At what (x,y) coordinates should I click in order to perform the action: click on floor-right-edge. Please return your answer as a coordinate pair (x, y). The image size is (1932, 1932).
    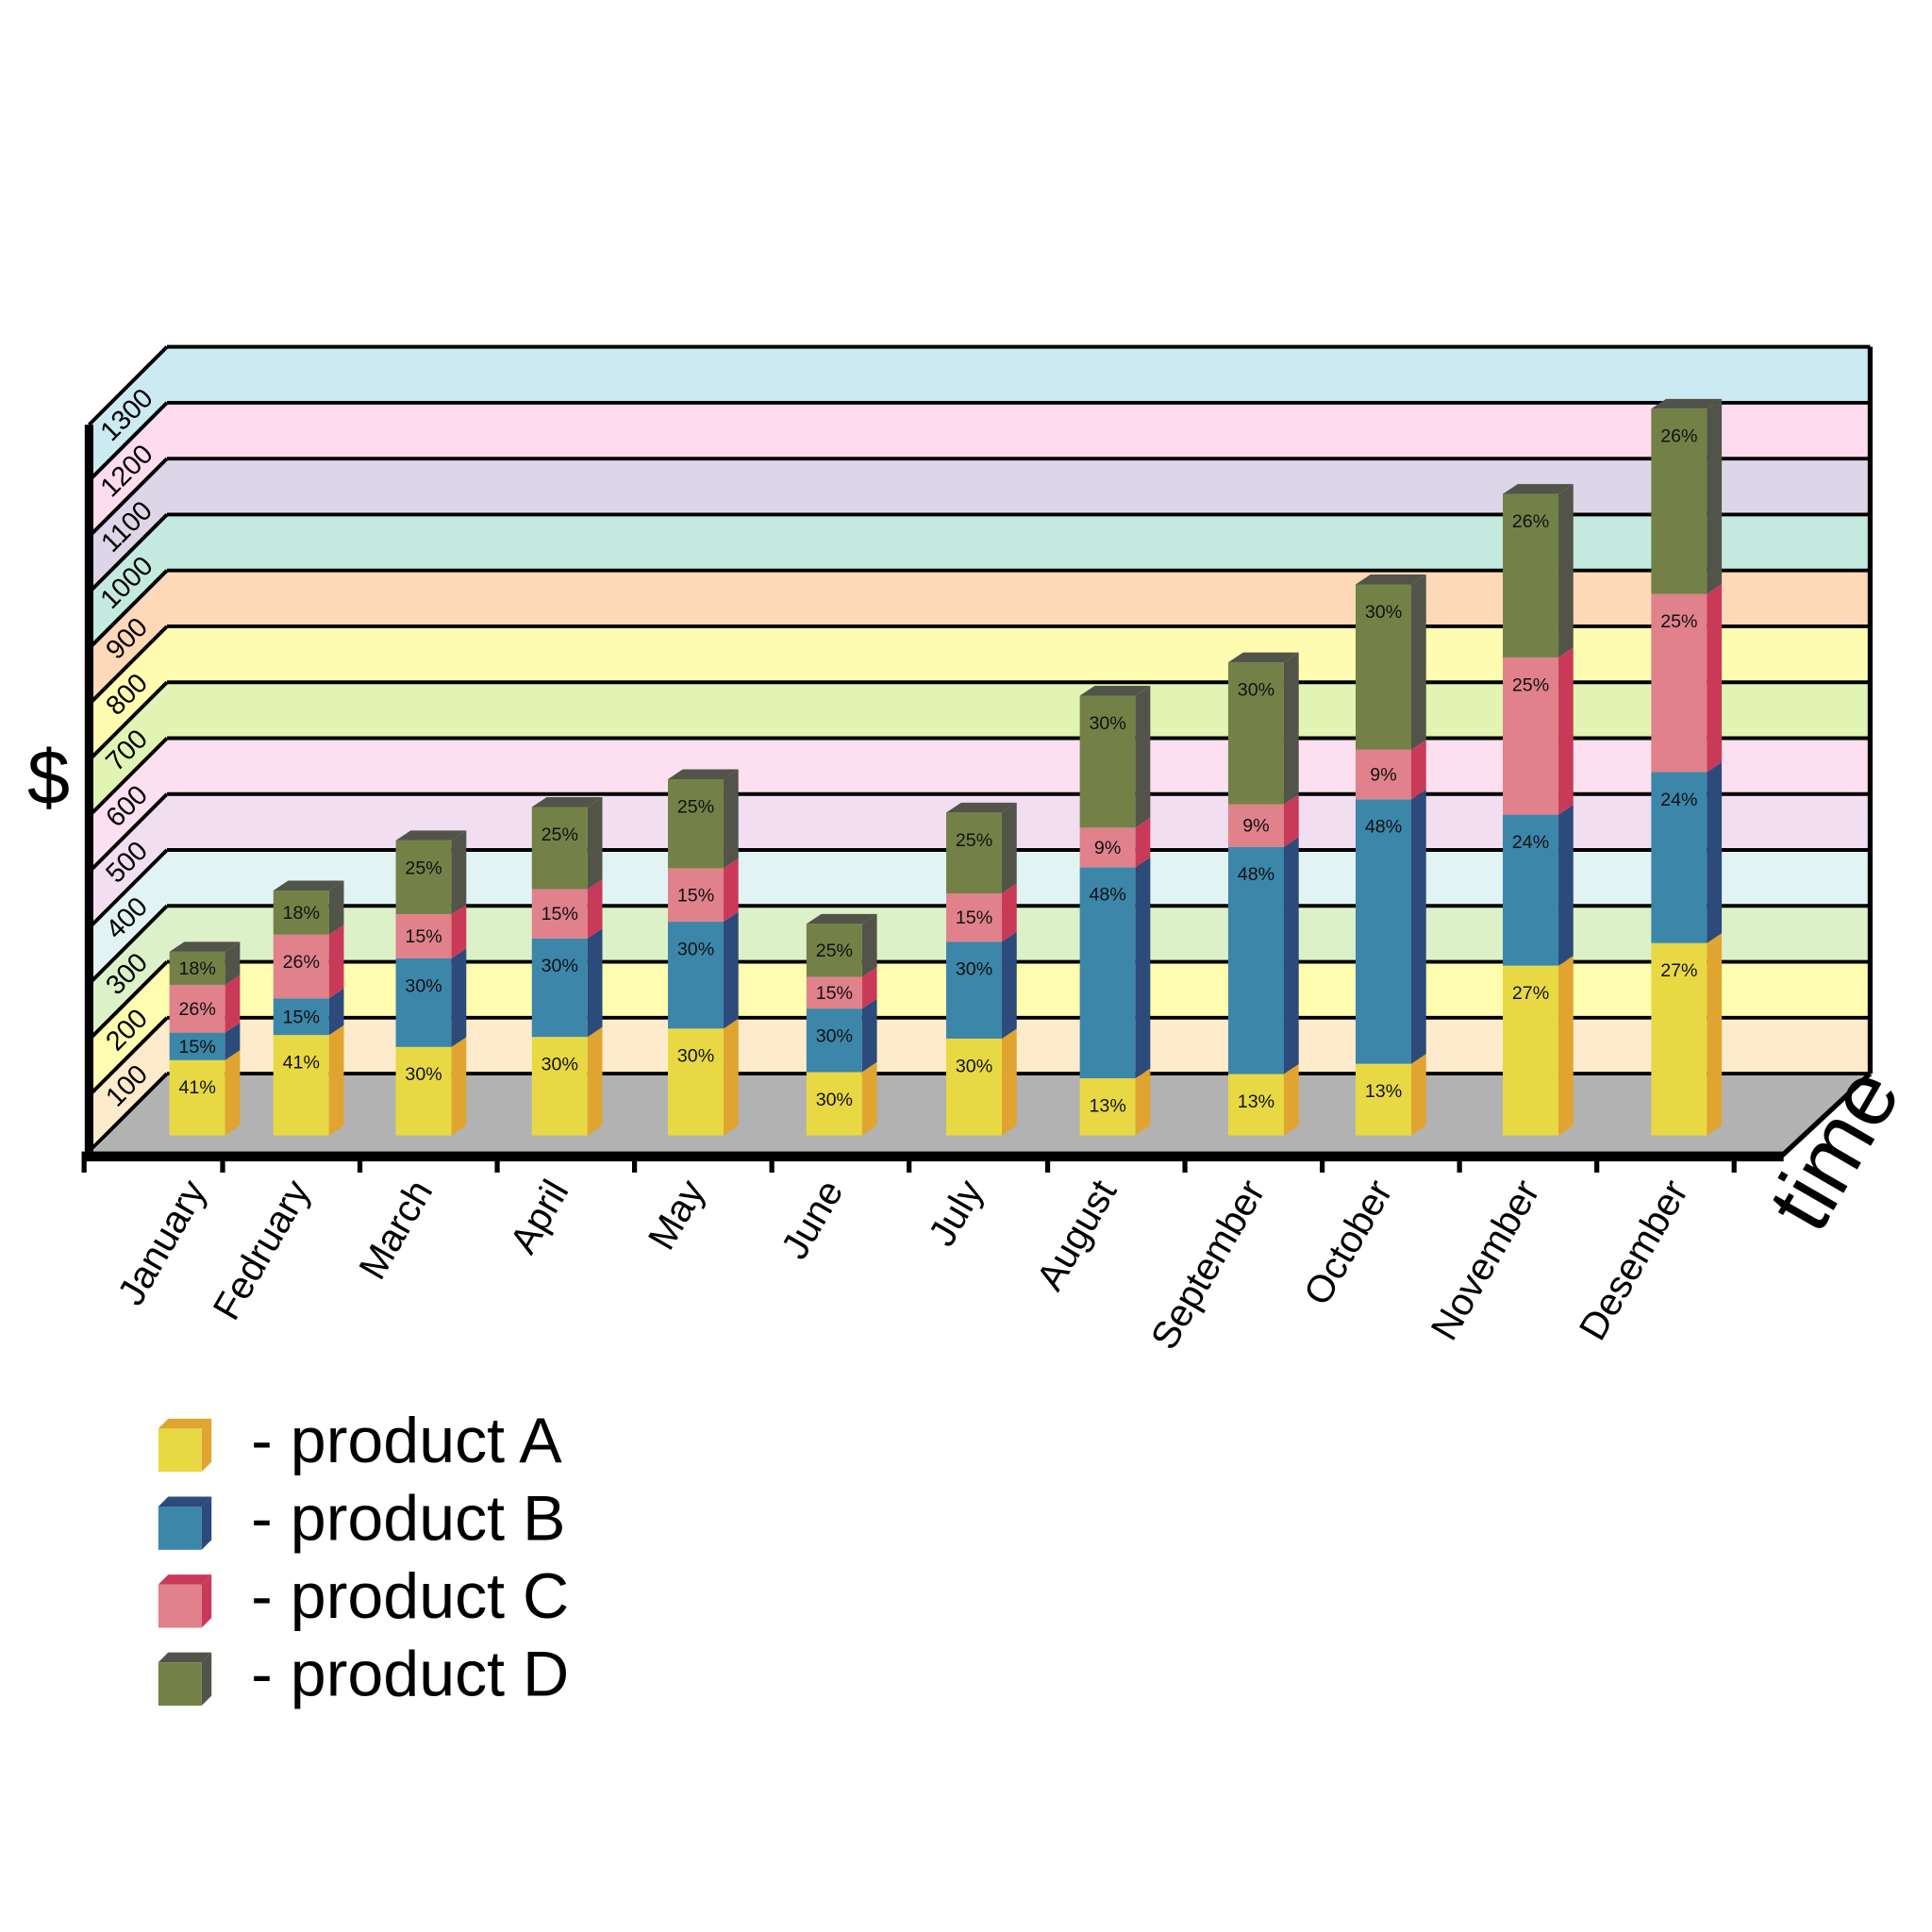
    Looking at the image, I should click on (1826, 1115).